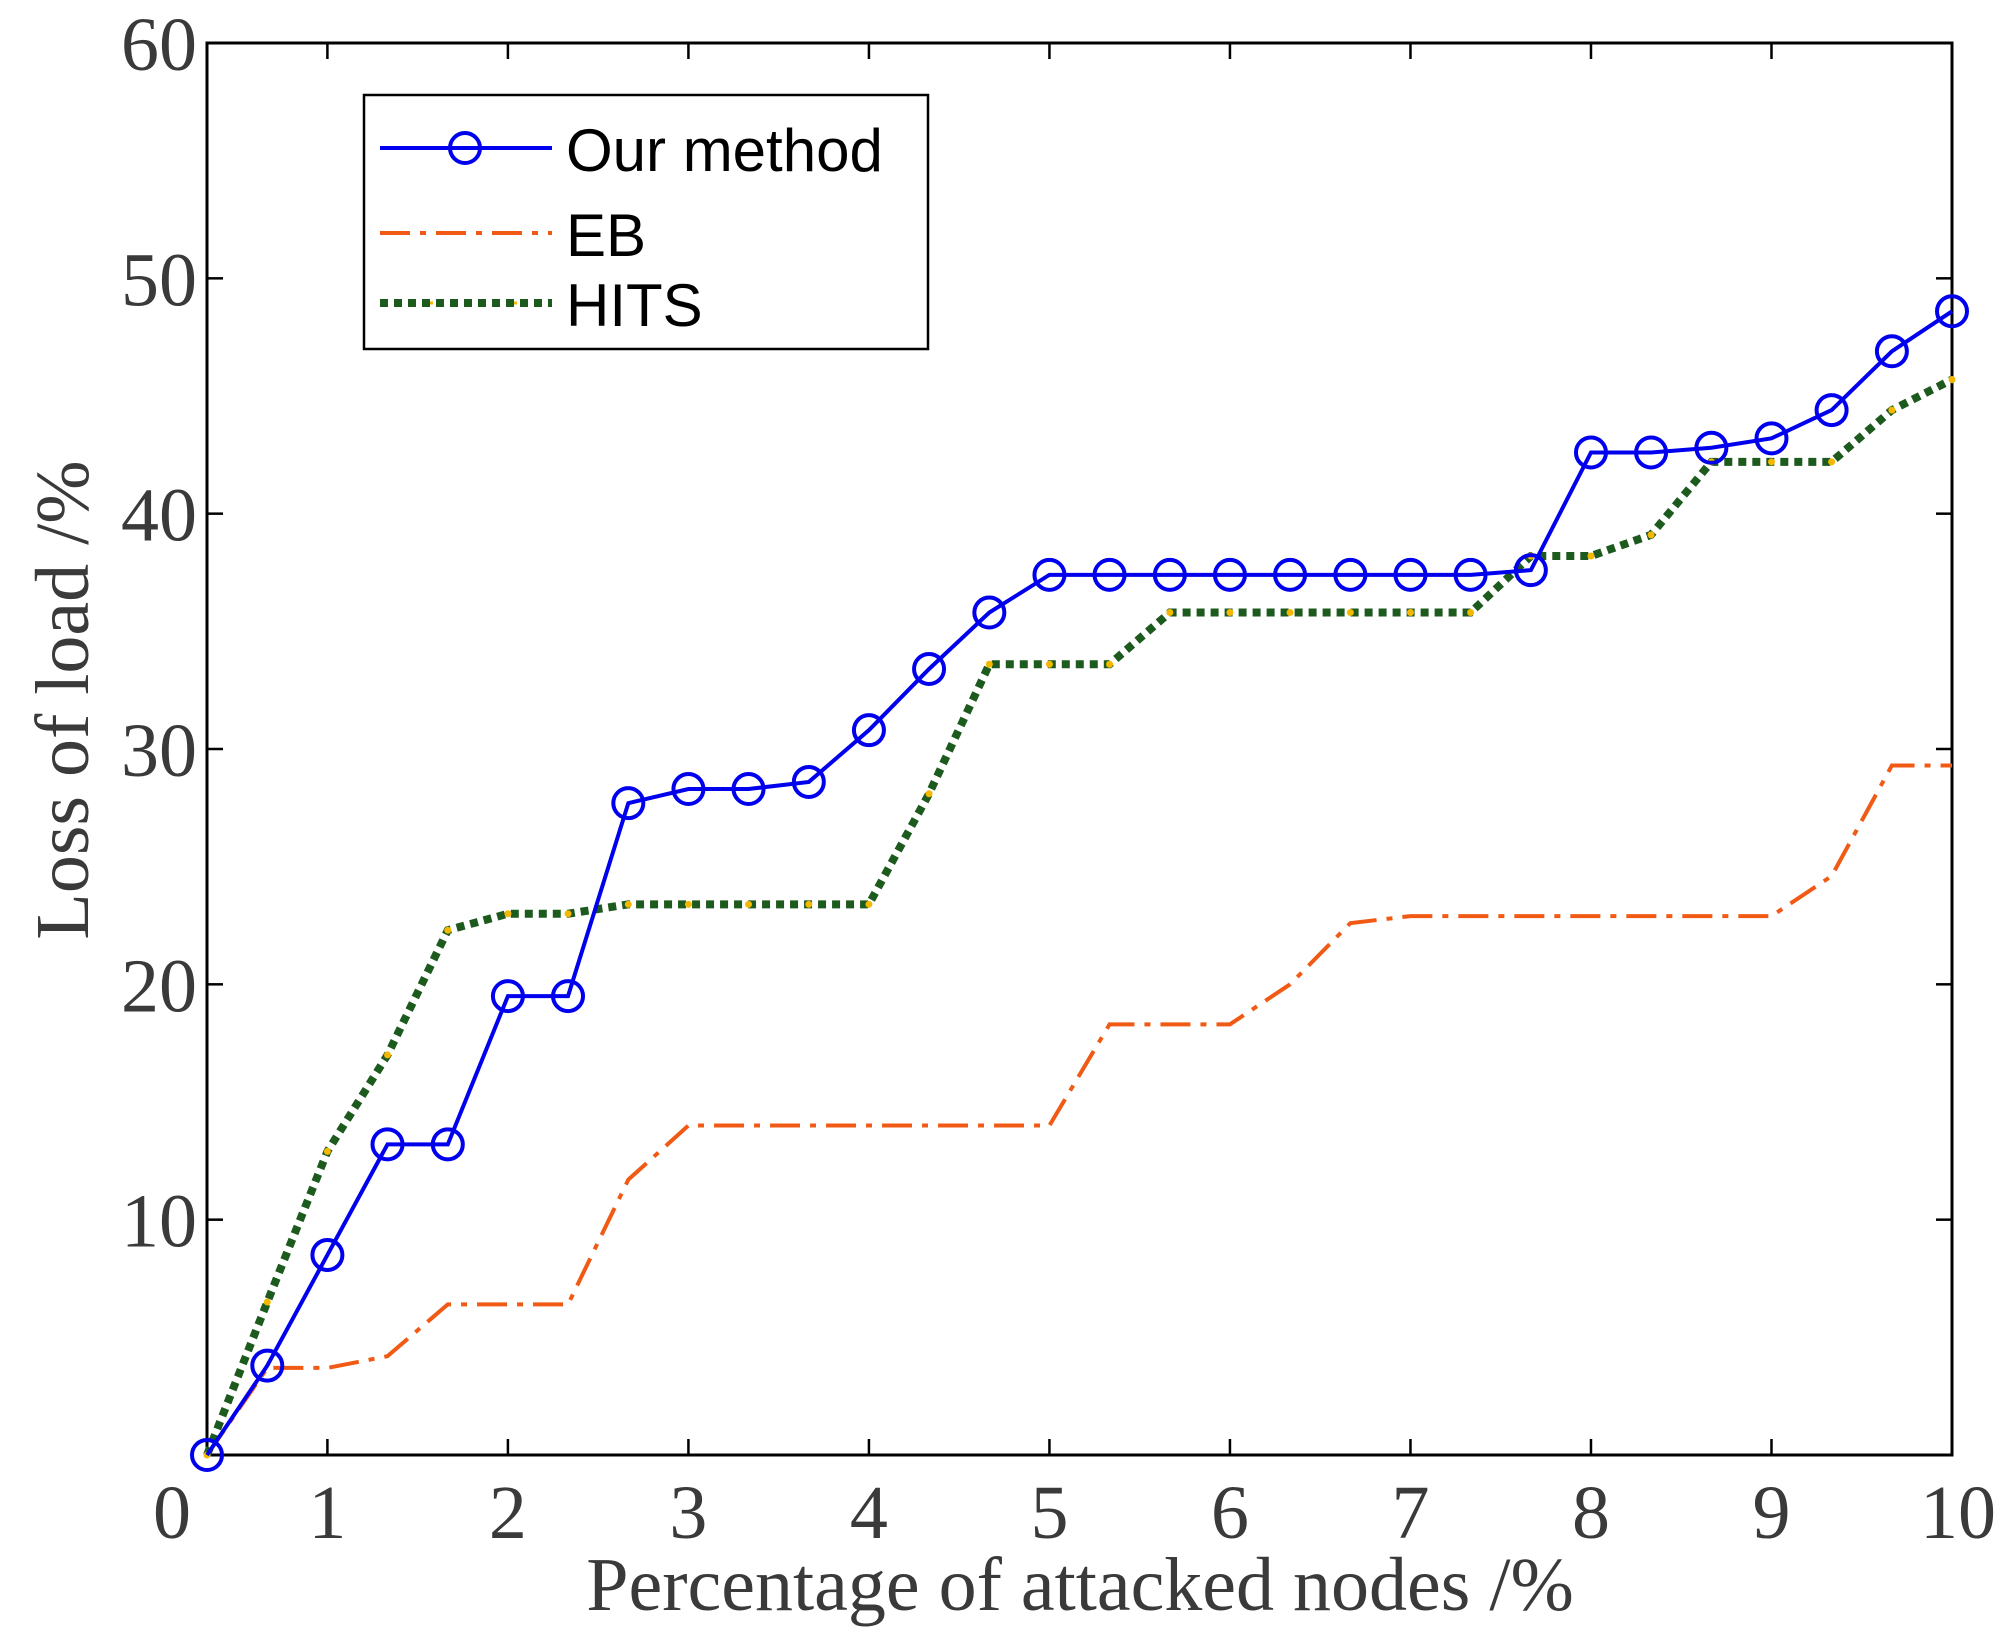 The image size is (2008, 1633). Describe the element at coordinates (1230, 1513) in the screenshot. I see `x-tick-label: 6` at that location.